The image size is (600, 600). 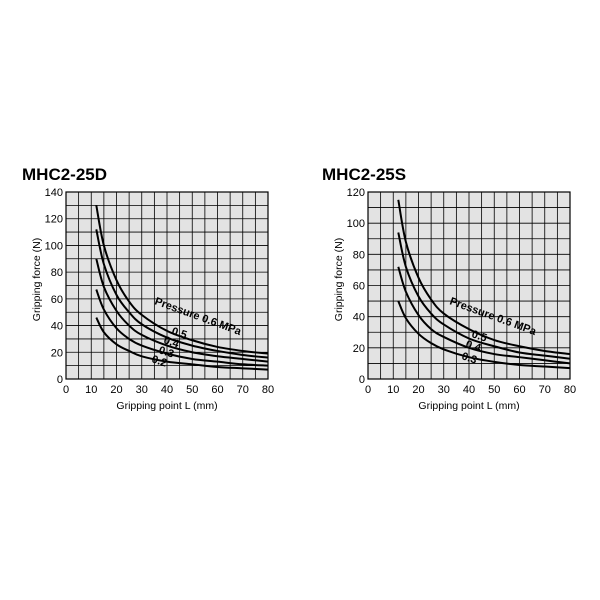 What do you see at coordinates (54, 193) in the screenshot?
I see `y-tick-label: 140` at bounding box center [54, 193].